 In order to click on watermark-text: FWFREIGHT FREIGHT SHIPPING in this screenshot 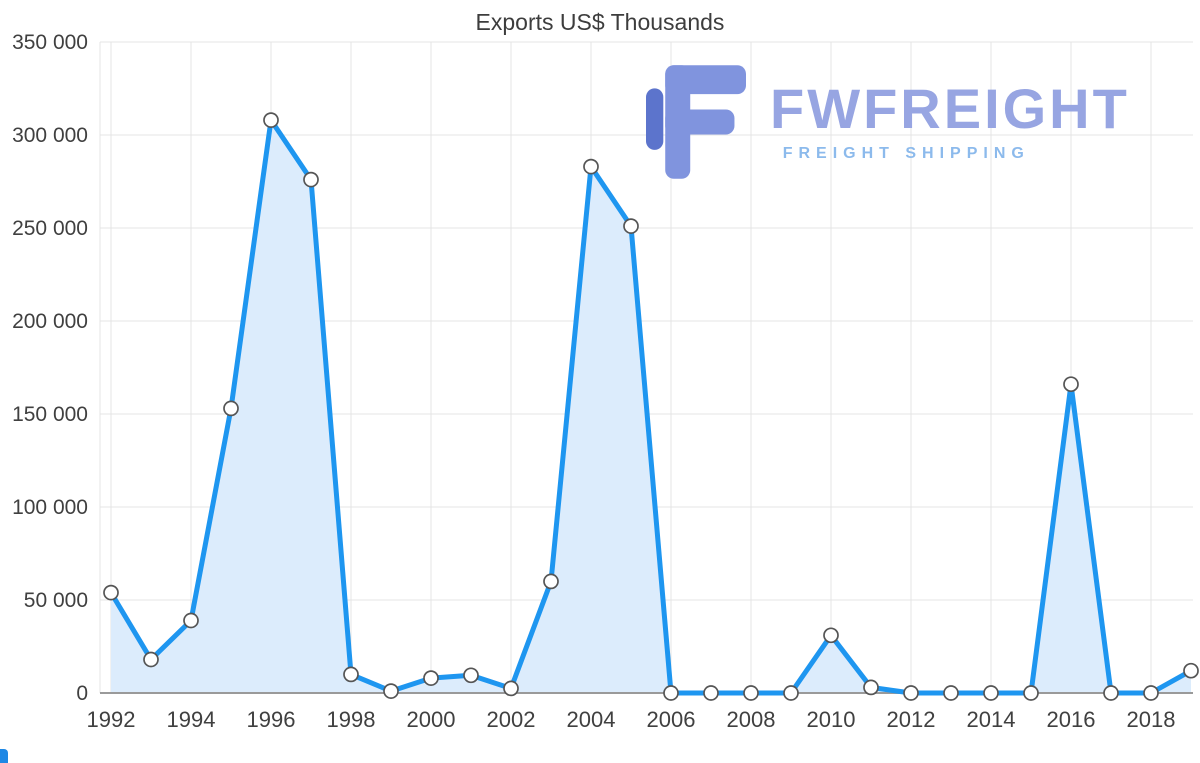, I will do `click(950, 122)`.